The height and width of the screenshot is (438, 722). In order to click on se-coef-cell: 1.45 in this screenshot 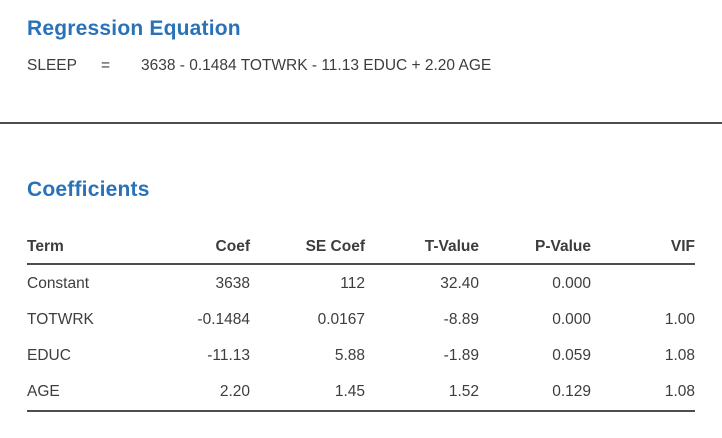, I will do `click(349, 391)`.